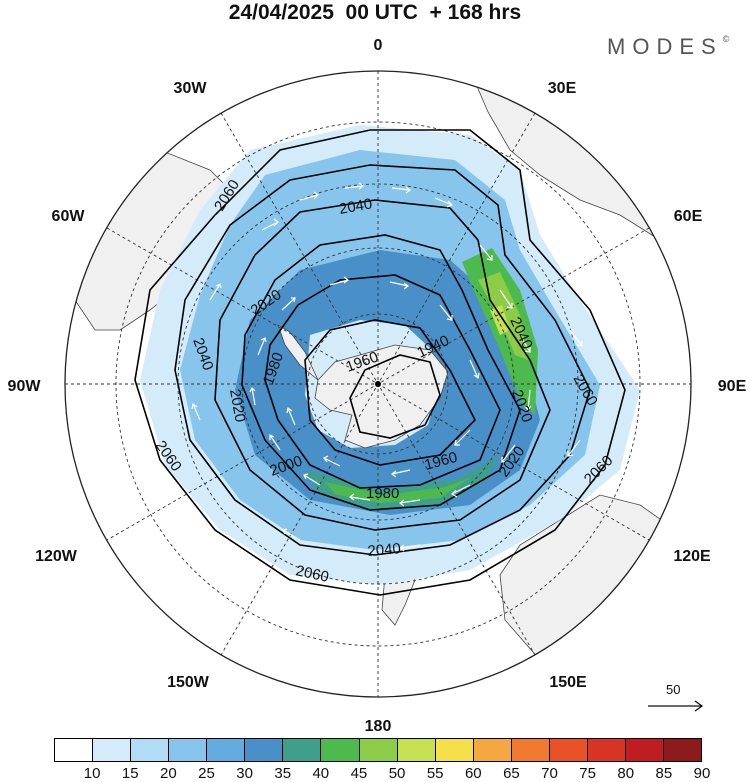 This screenshot has height=782, width=750. I want to click on longitude-label-60w: 60W, so click(69, 216).